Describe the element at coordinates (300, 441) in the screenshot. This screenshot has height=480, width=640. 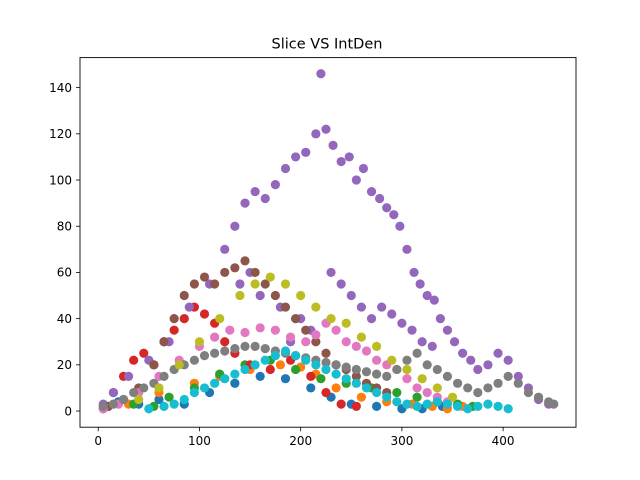
I see `x-tick-label: 200` at that location.